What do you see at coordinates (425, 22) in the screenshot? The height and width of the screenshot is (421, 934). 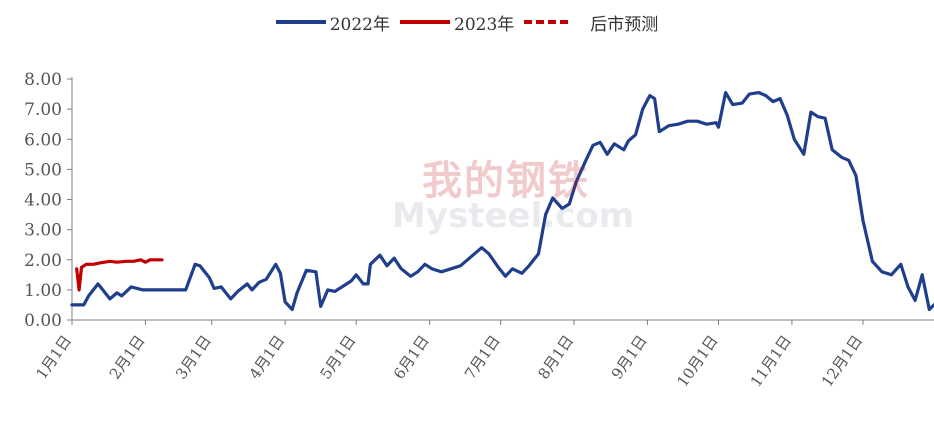 I see `legend-swatch-2023` at bounding box center [425, 22].